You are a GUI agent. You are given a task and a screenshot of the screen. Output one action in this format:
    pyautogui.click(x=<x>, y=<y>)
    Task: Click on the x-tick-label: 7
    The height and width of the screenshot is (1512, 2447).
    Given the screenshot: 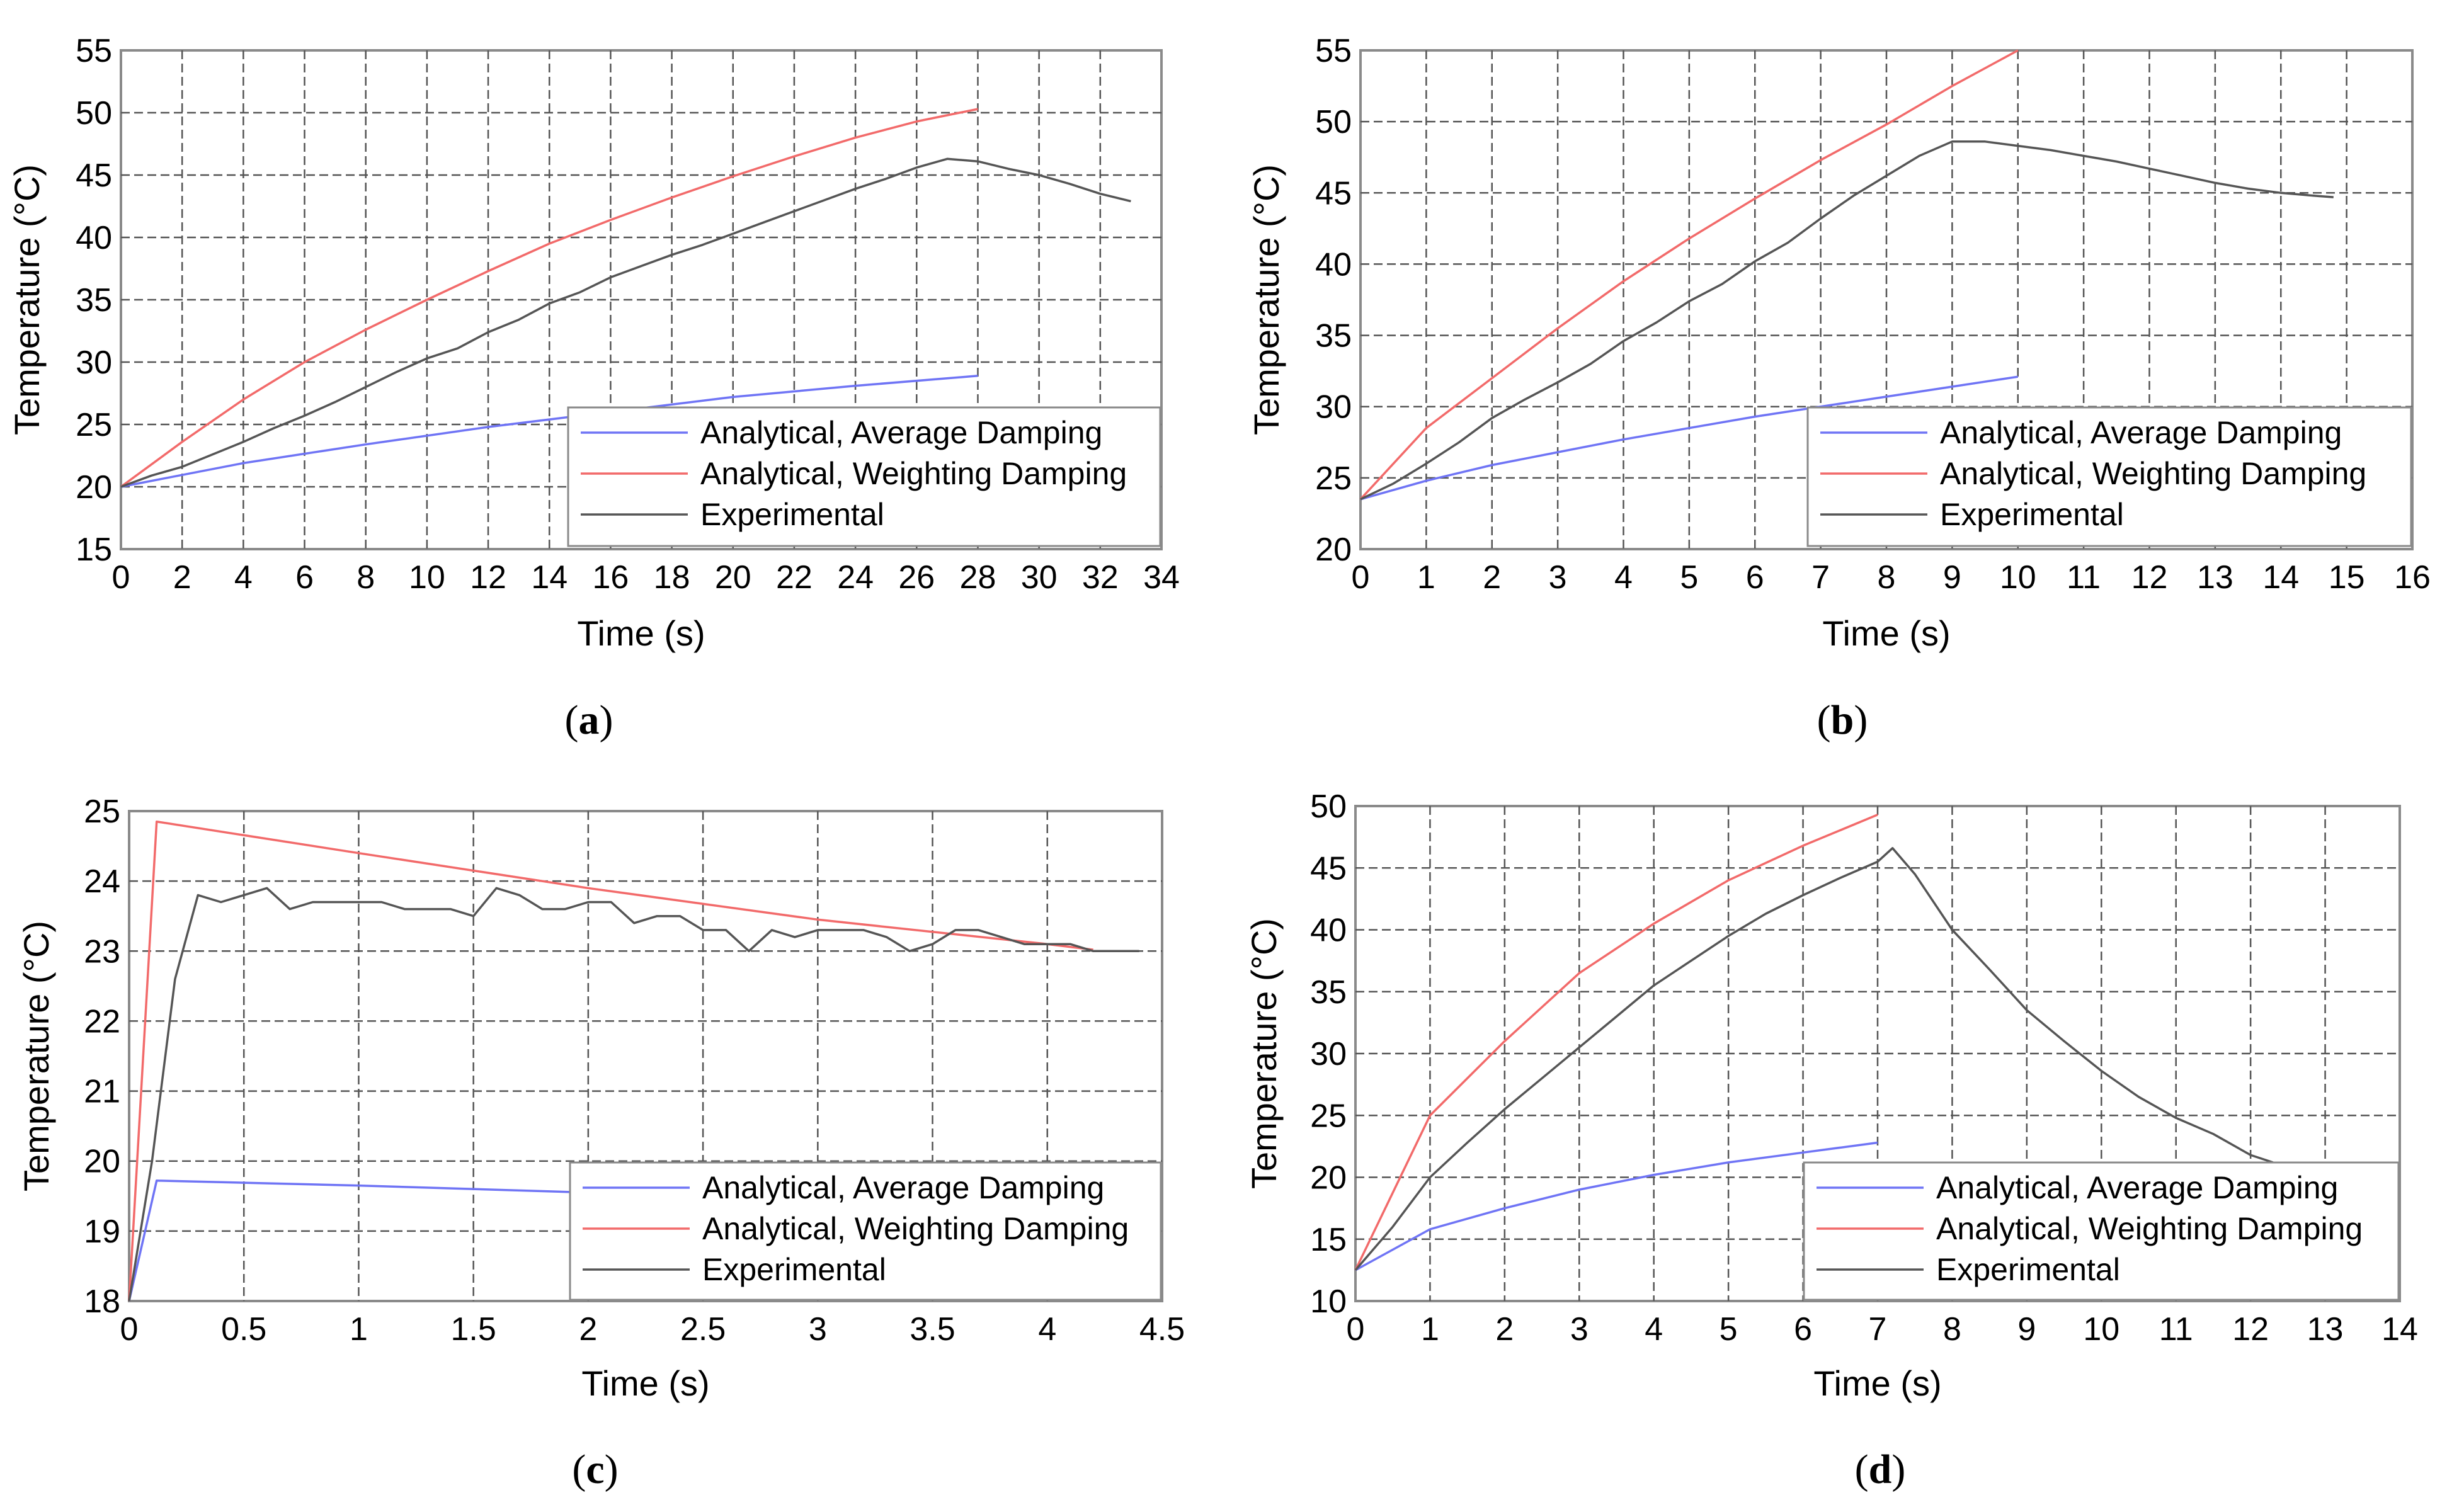 What is the action you would take?
    pyautogui.click(x=1820, y=578)
    